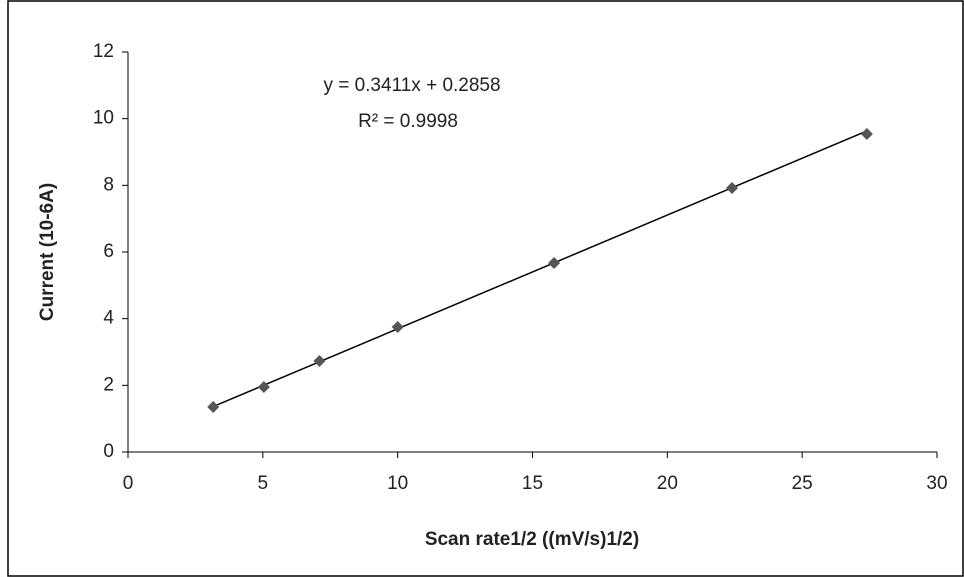 This screenshot has height=577, width=964. I want to click on x-tick-label: 20, so click(667, 483).